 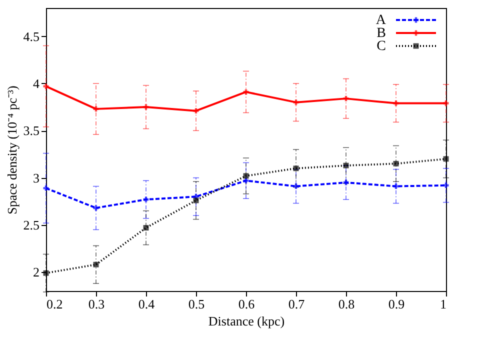 I want to click on legend-label: A, so click(x=381, y=20).